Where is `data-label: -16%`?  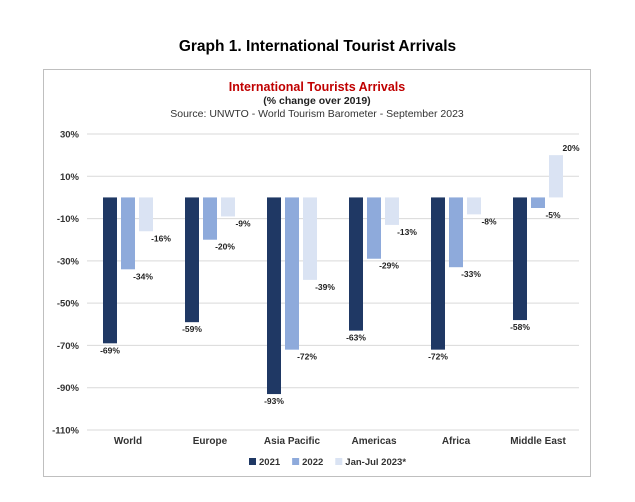
data-label: -16% is located at coordinates (161, 238).